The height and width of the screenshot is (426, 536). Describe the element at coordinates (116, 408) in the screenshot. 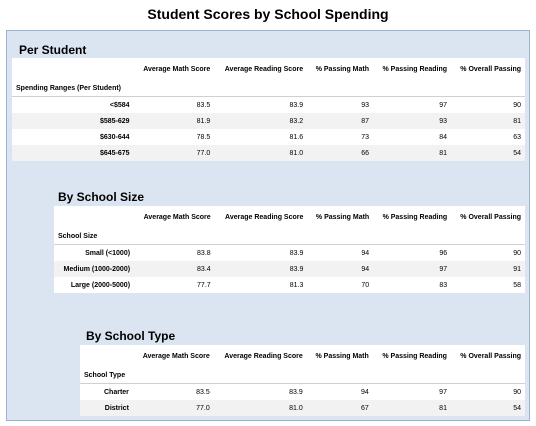

I see `row-label: District` at that location.